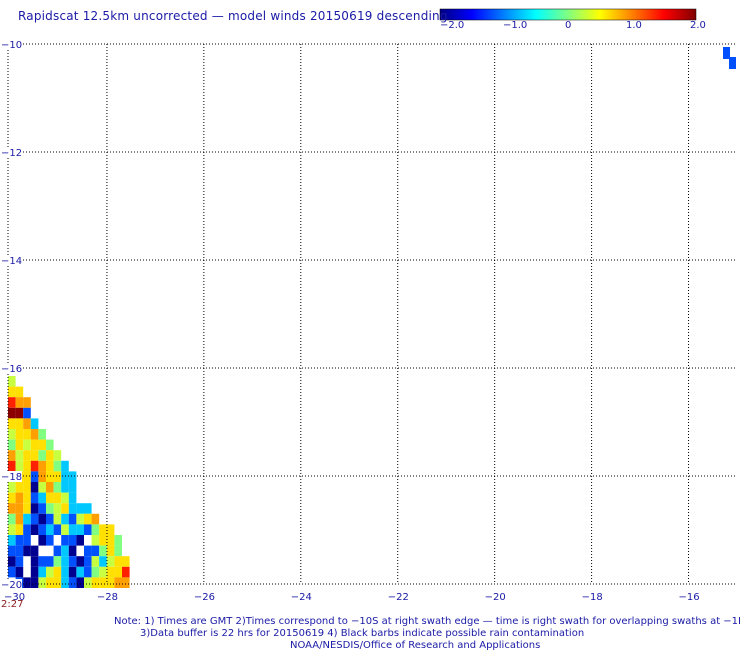  I want to click on lon-tick-label: −20, so click(495, 597).